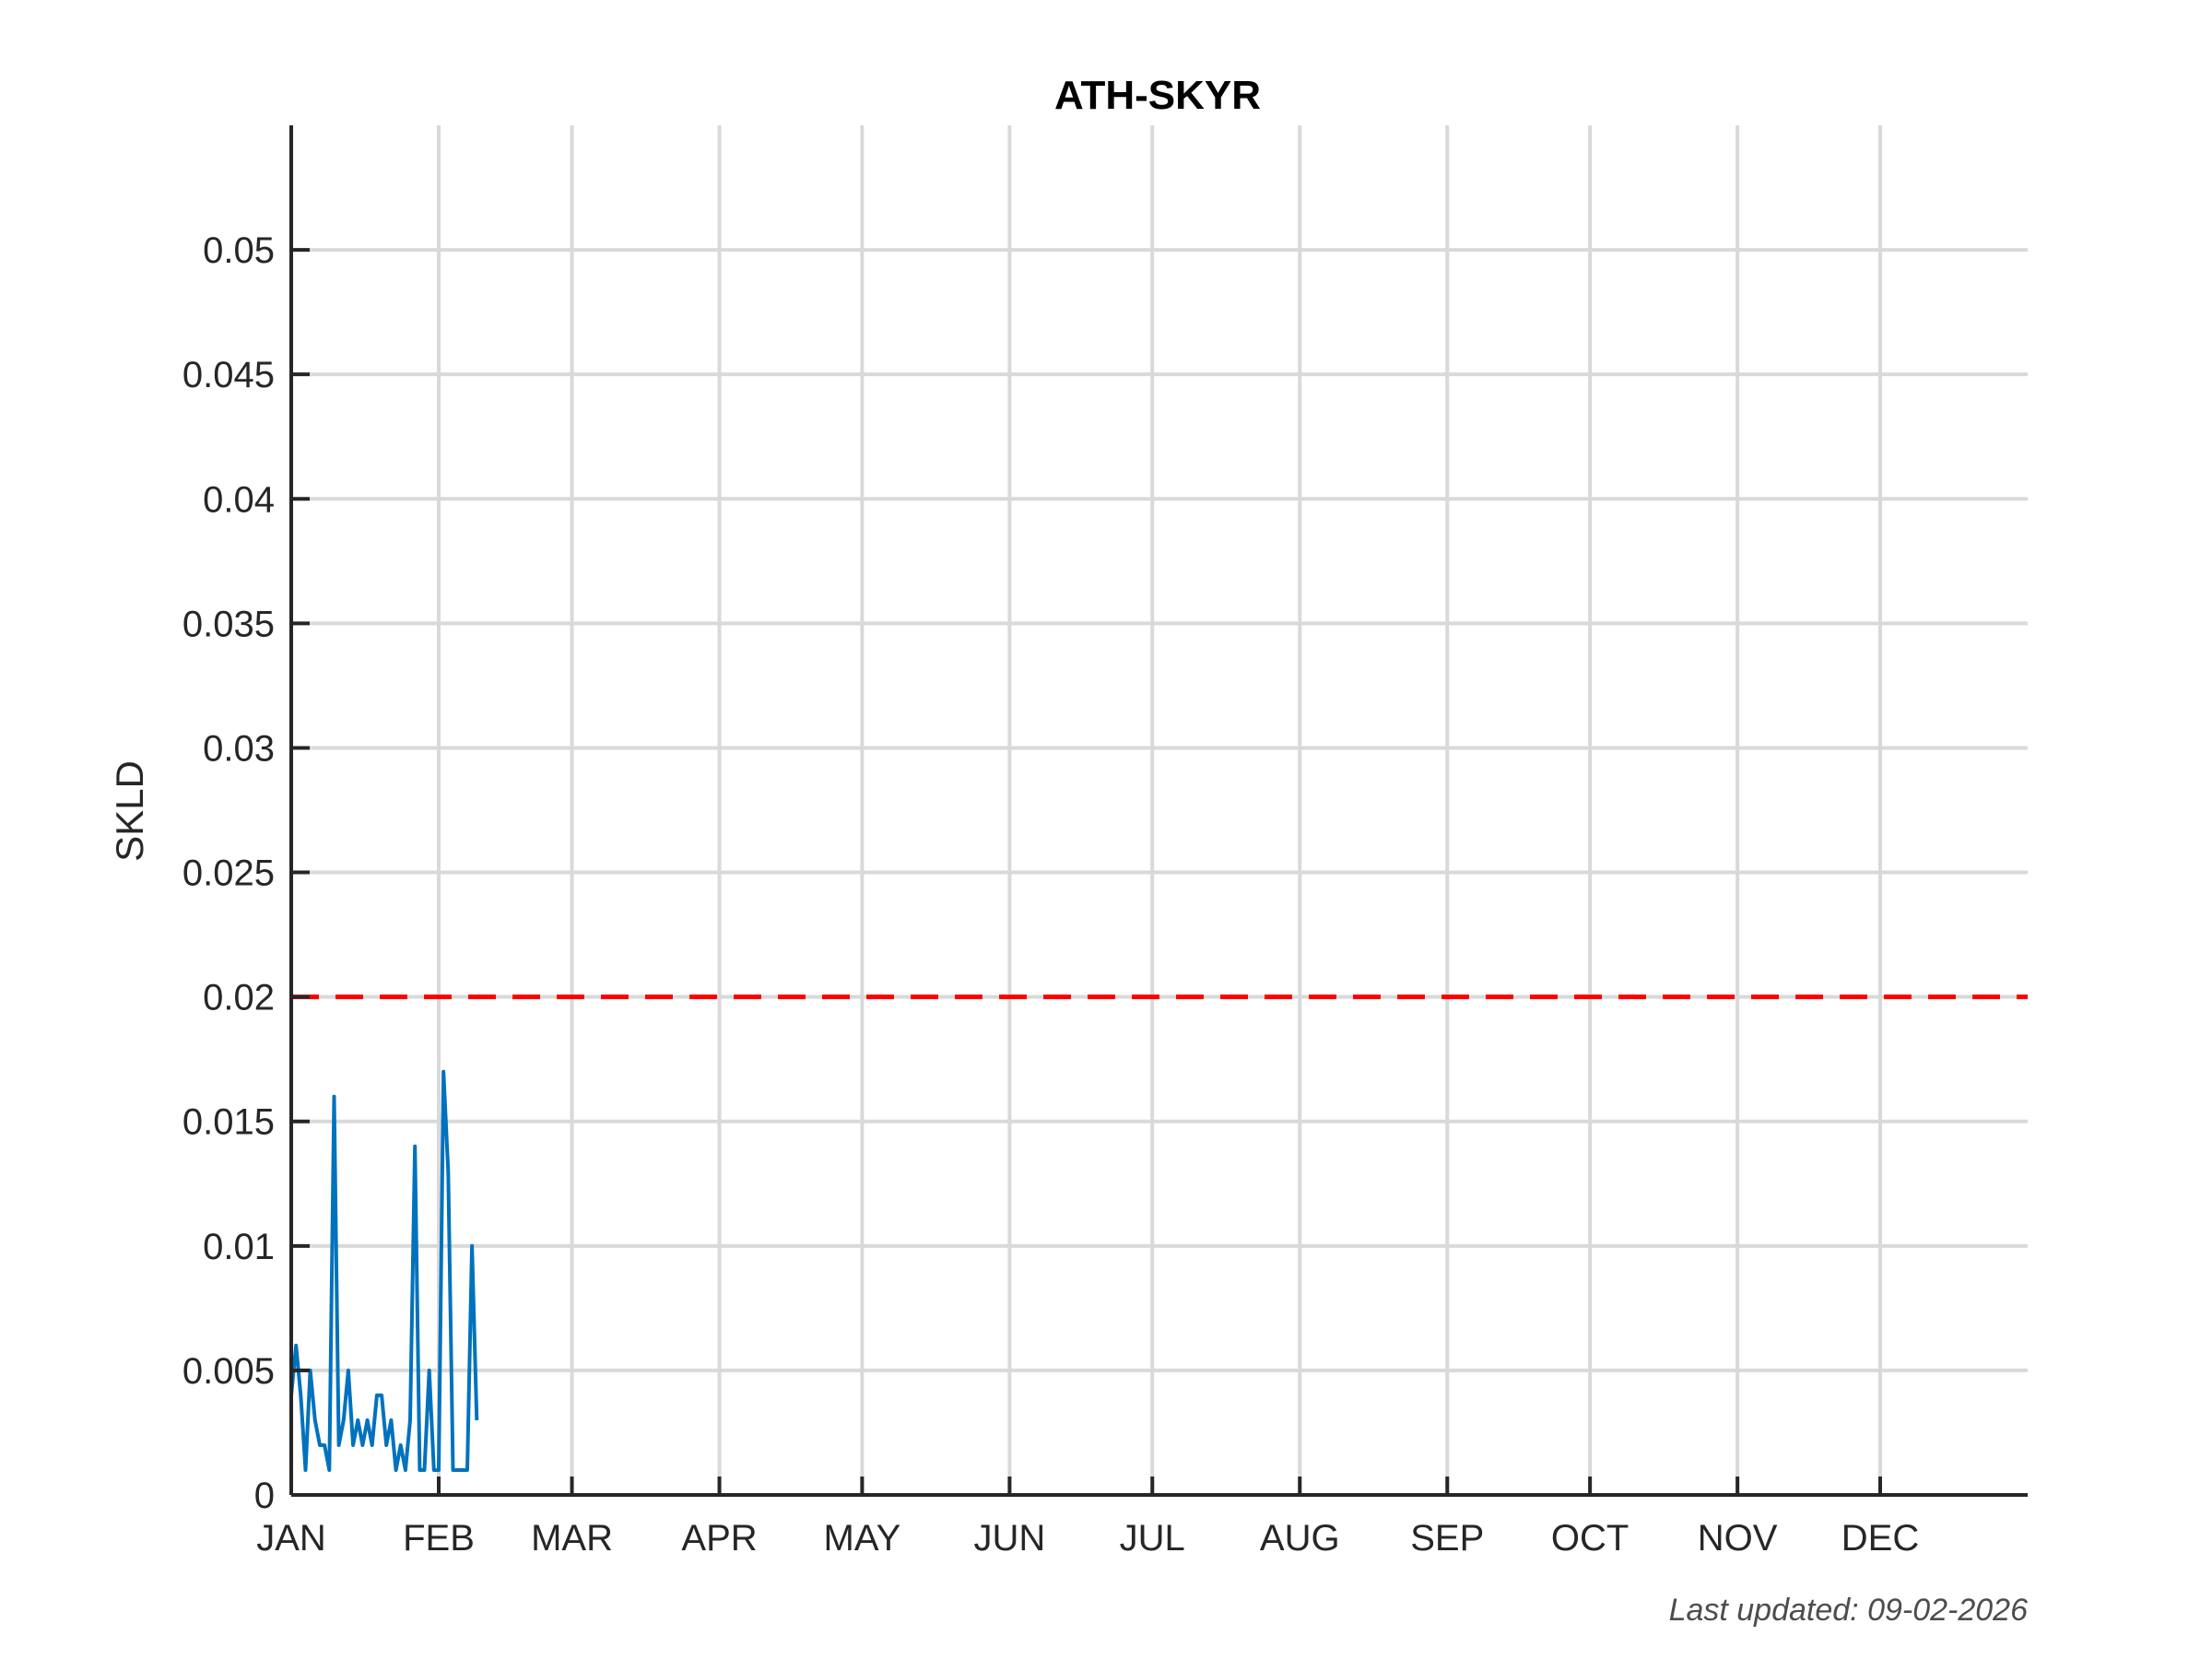 This screenshot has height=1659, width=2212. Describe the element at coordinates (291, 1538) in the screenshot. I see `x-tick-label: JAN` at that location.